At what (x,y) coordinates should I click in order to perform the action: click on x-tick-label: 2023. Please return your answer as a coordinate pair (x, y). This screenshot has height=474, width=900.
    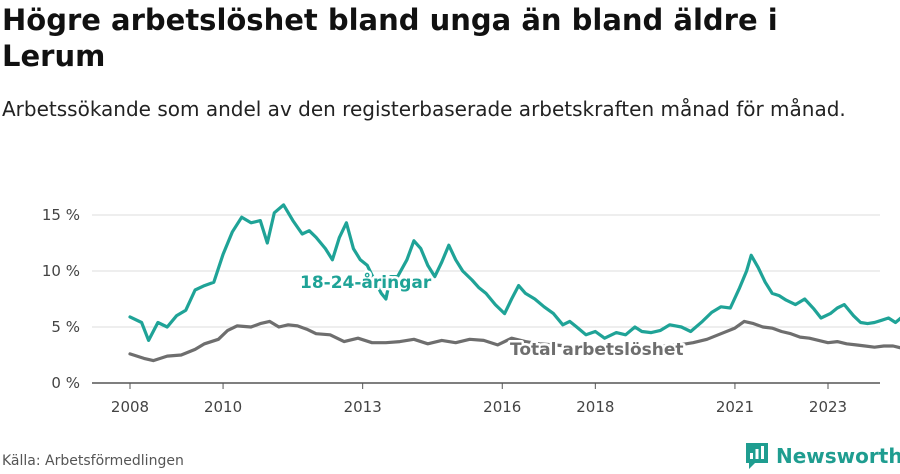
    Looking at the image, I should click on (828, 407).